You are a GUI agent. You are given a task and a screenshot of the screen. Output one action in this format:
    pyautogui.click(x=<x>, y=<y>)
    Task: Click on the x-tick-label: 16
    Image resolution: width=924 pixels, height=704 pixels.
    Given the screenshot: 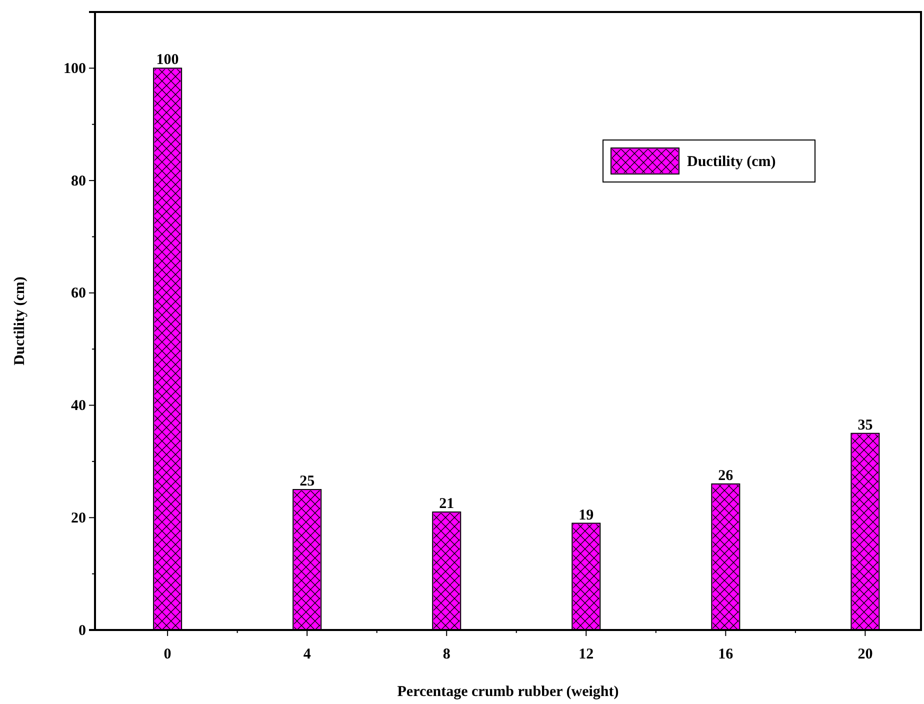 What is the action you would take?
    pyautogui.click(x=726, y=654)
    